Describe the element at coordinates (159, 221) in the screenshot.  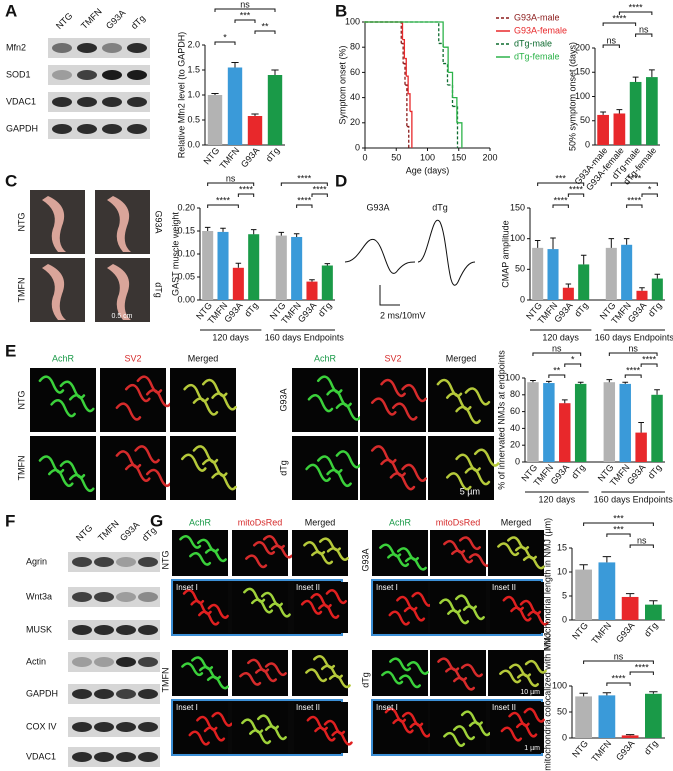
I see `photo-label: G93A` at that location.